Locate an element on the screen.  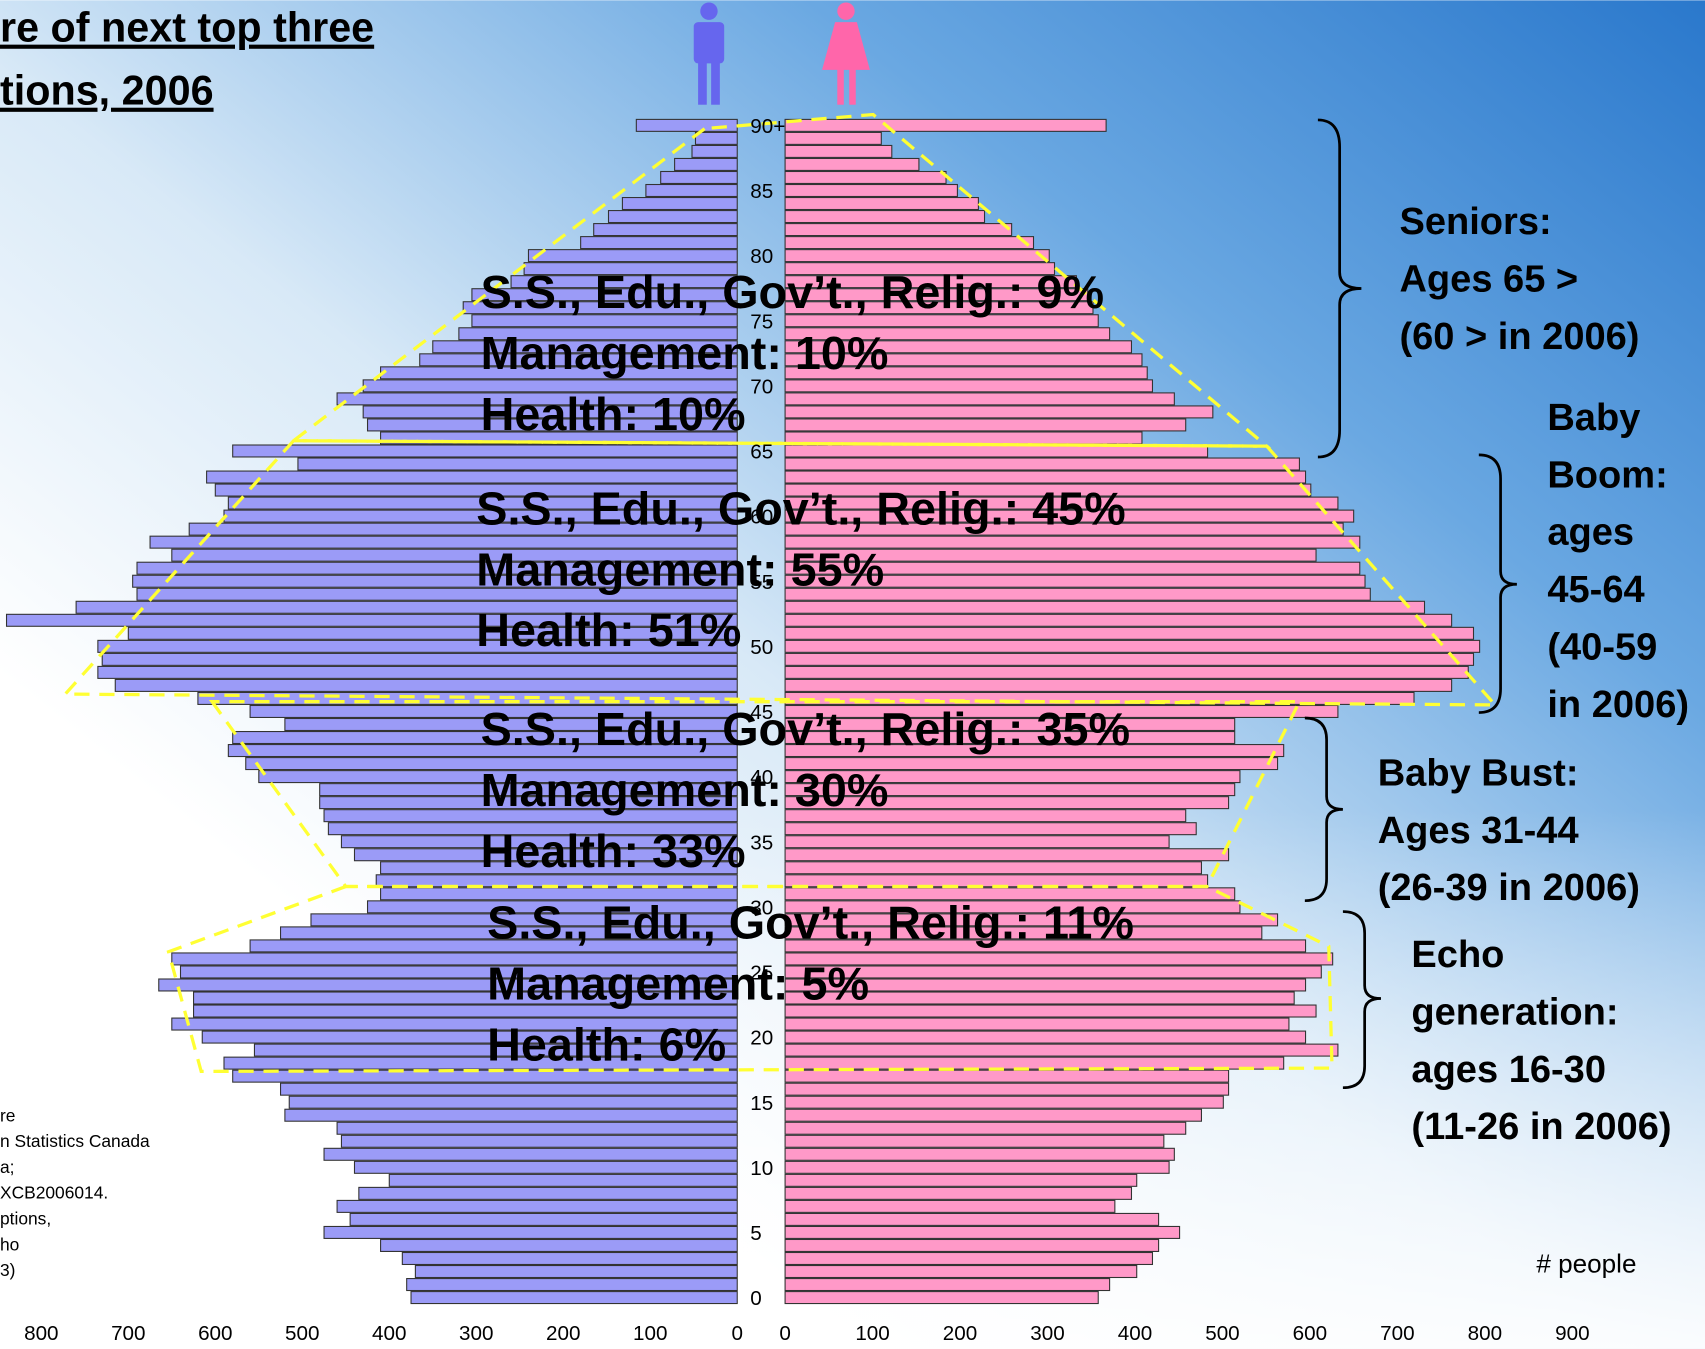
group-label: Ages 31-44 is located at coordinates (1478, 831).